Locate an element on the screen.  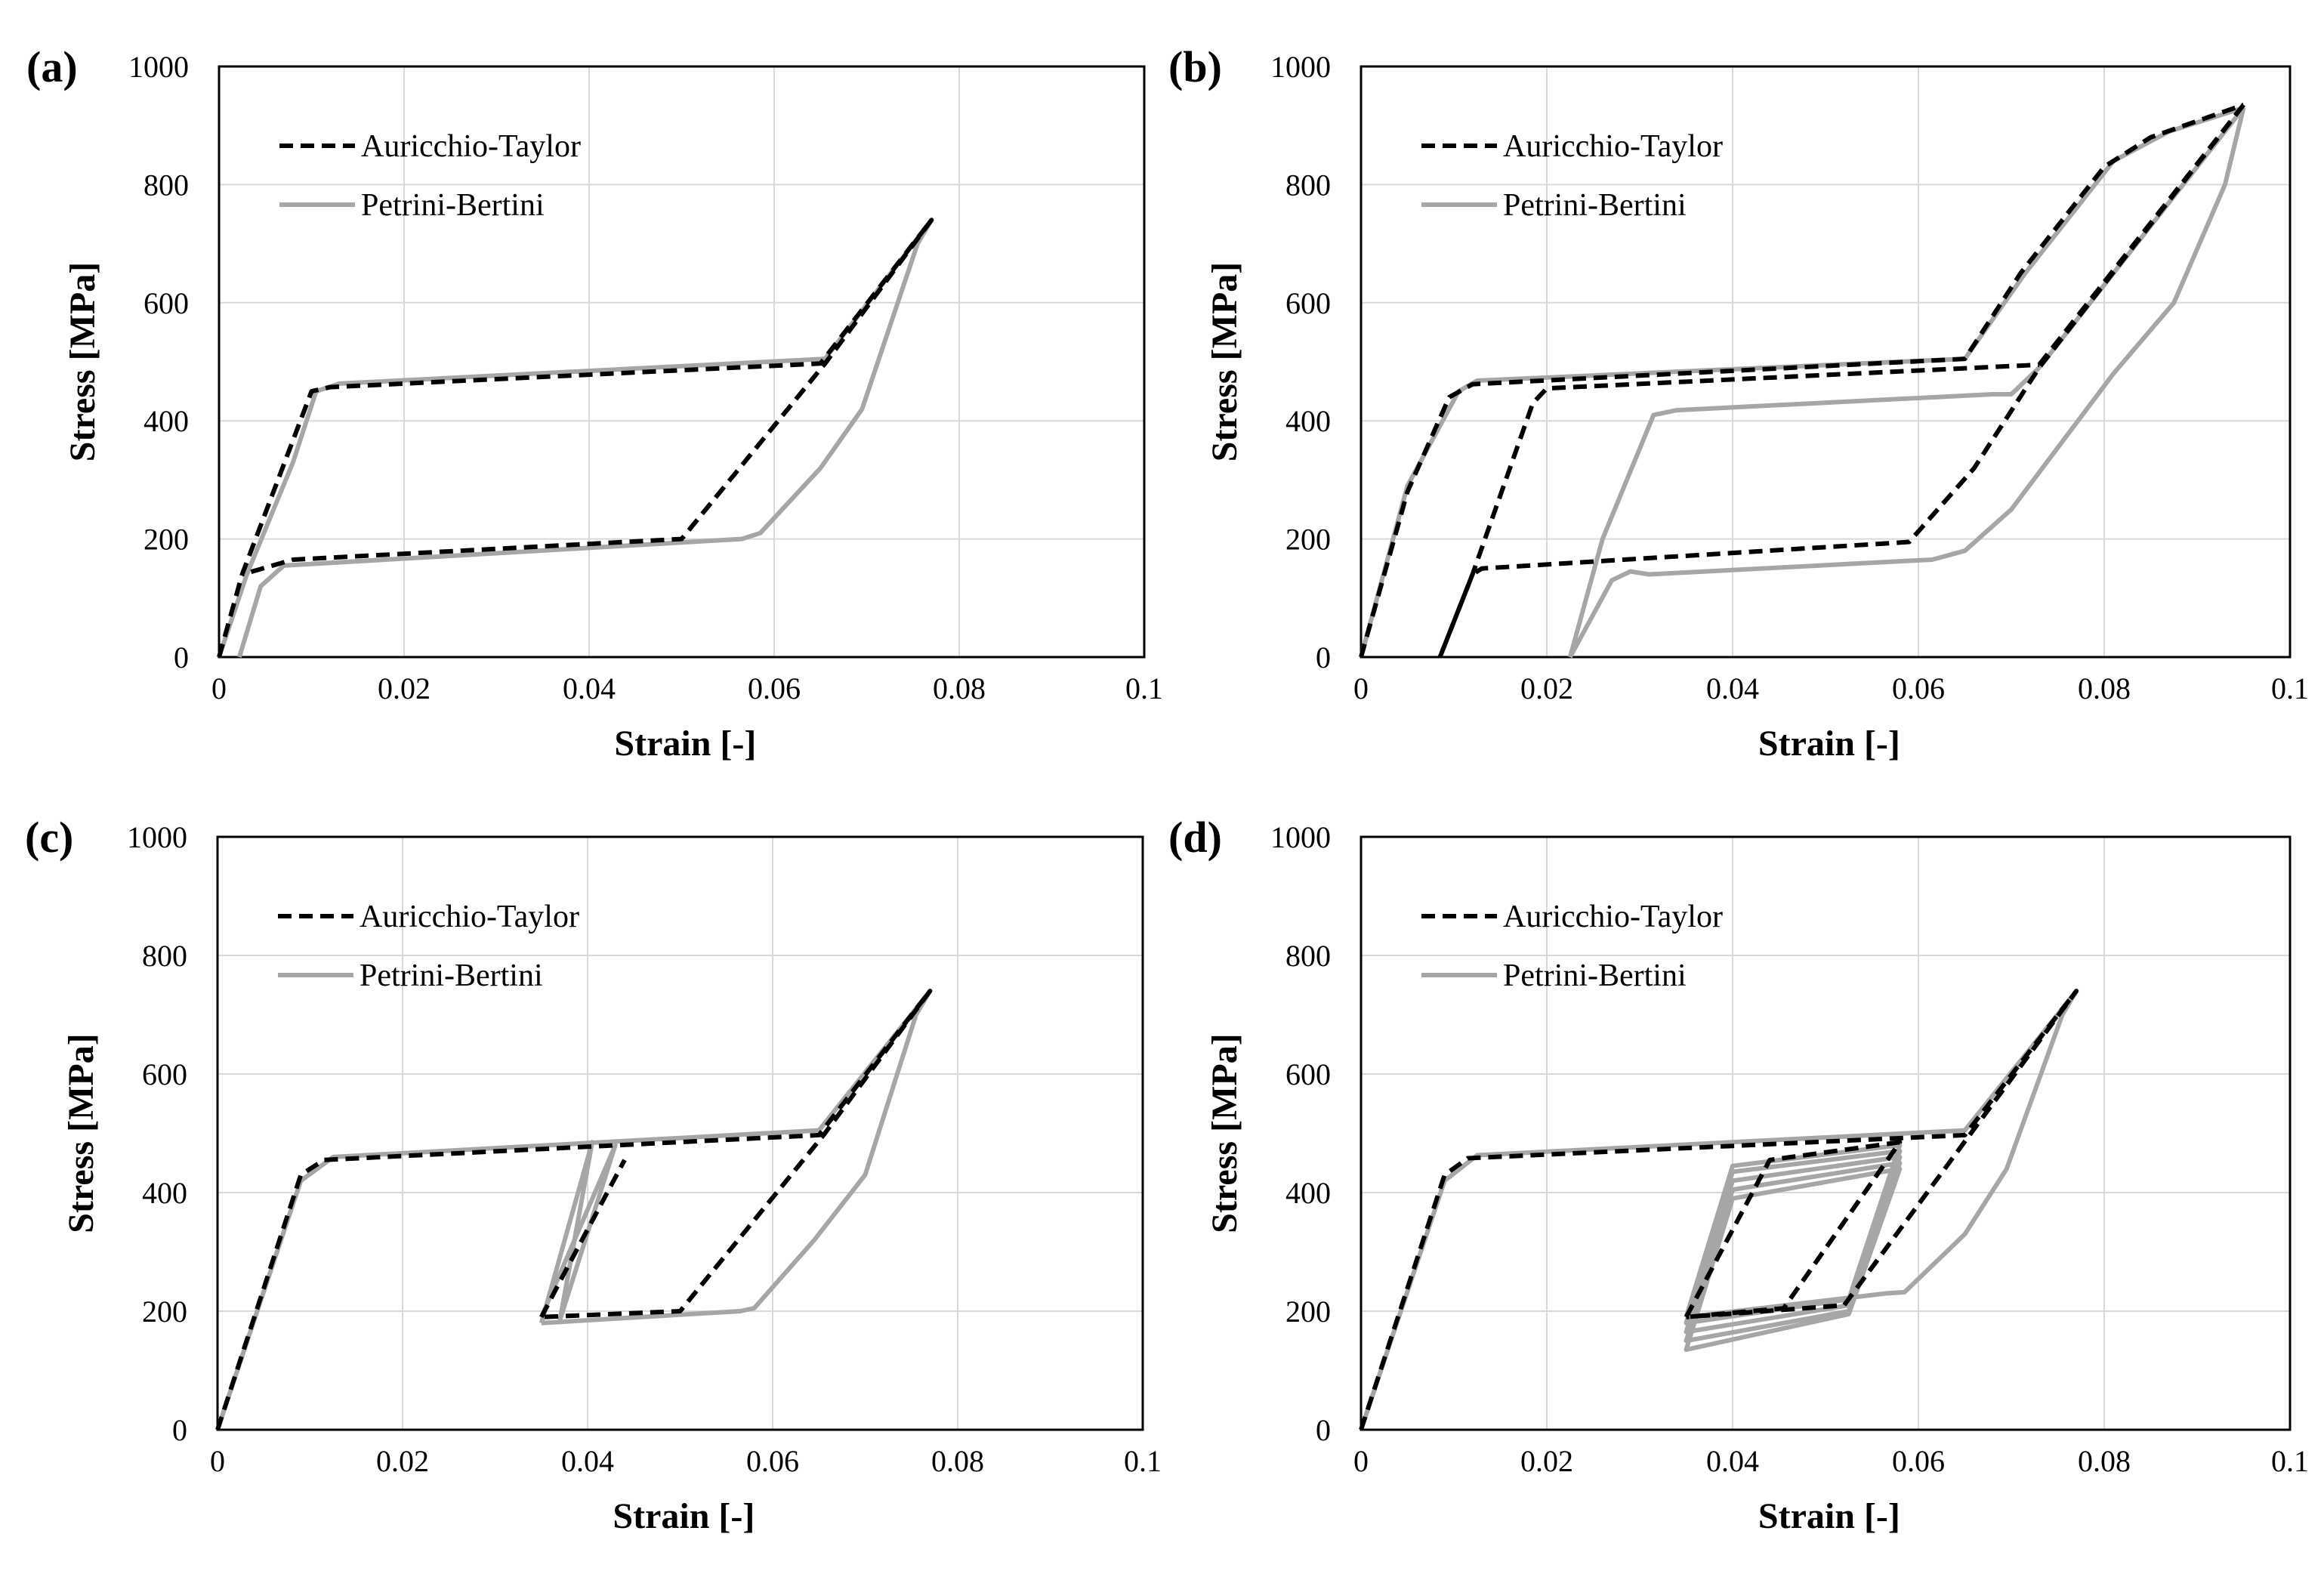
panel-label: (b) is located at coordinates (1195, 66).